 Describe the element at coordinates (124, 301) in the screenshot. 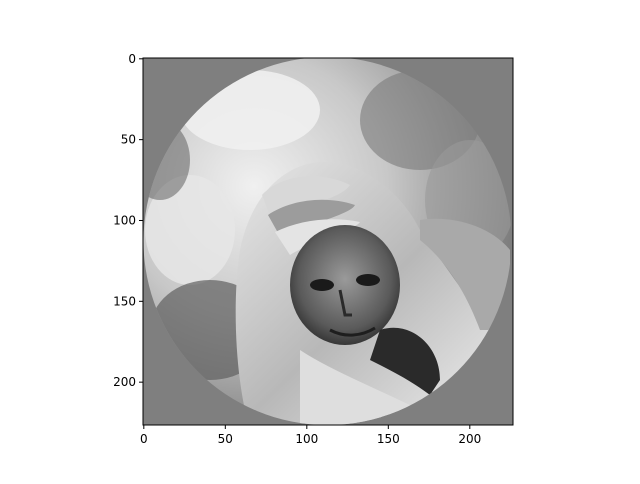

I see `y-tick-label: 150` at that location.